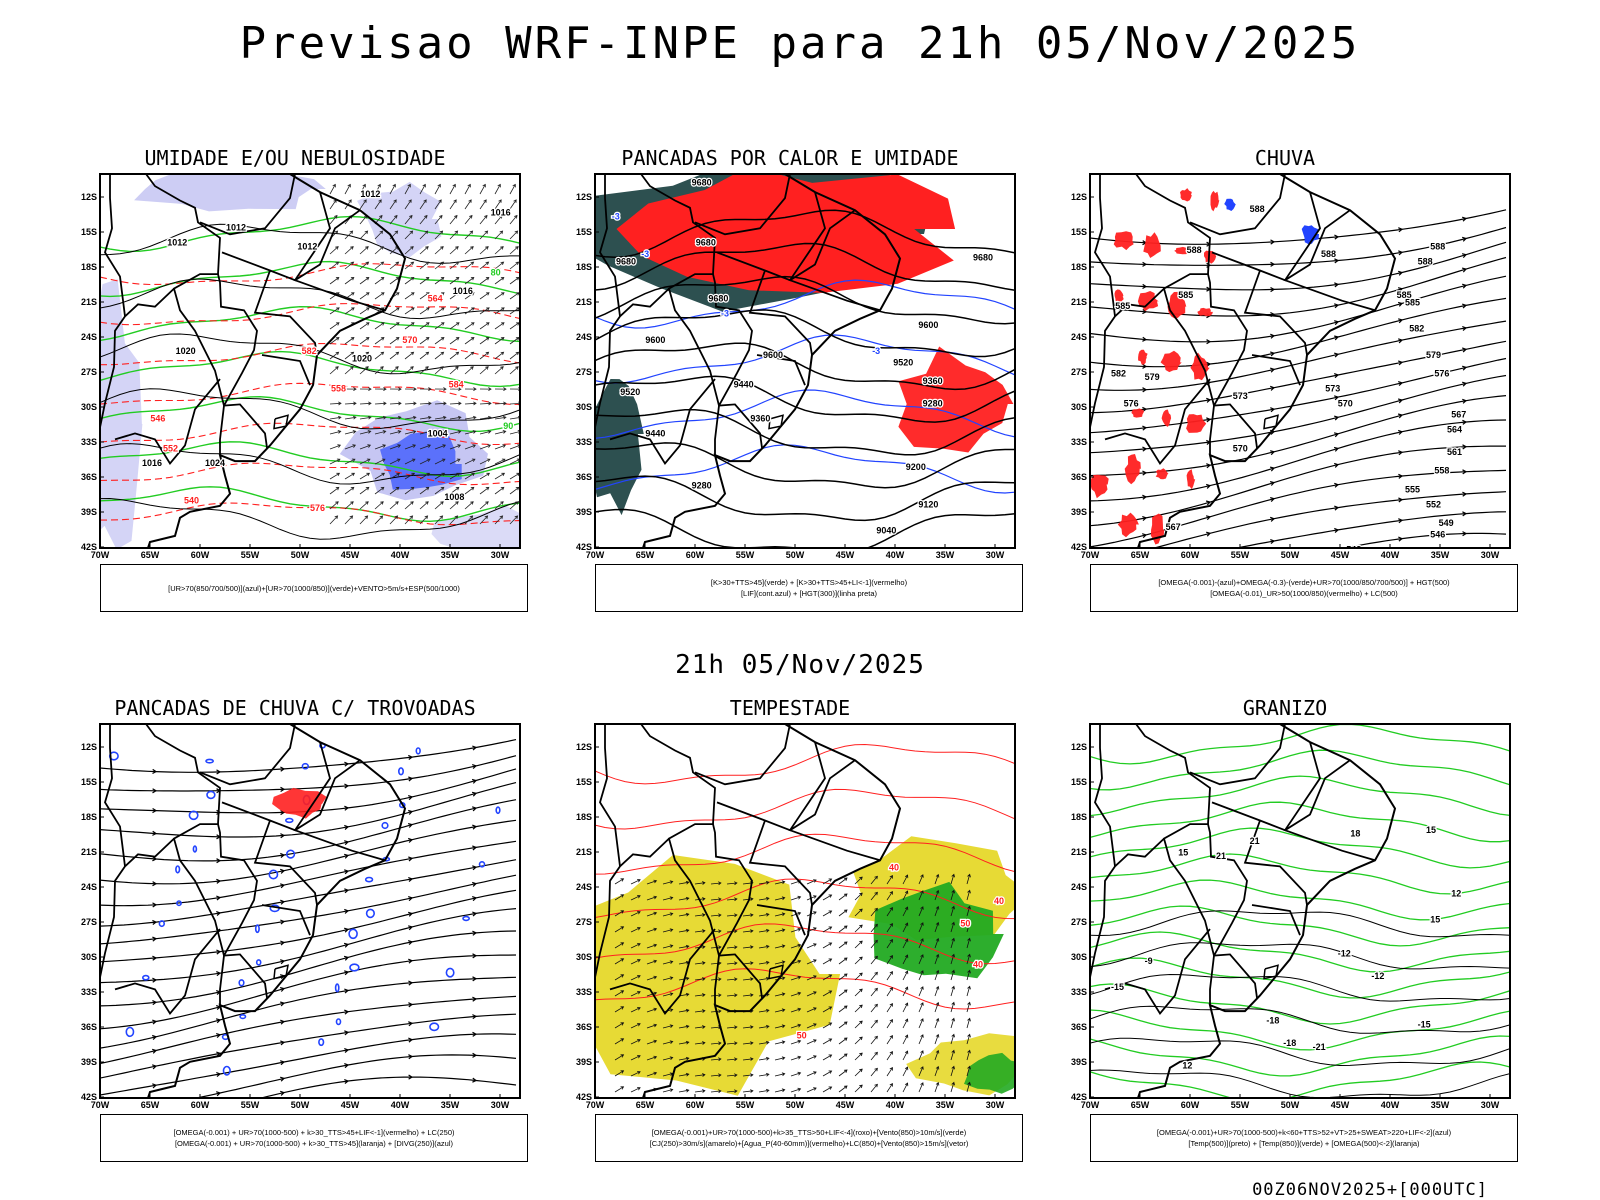  What do you see at coordinates (1079, 1062) in the screenshot?
I see `lat-tick-label: 39S` at bounding box center [1079, 1062].